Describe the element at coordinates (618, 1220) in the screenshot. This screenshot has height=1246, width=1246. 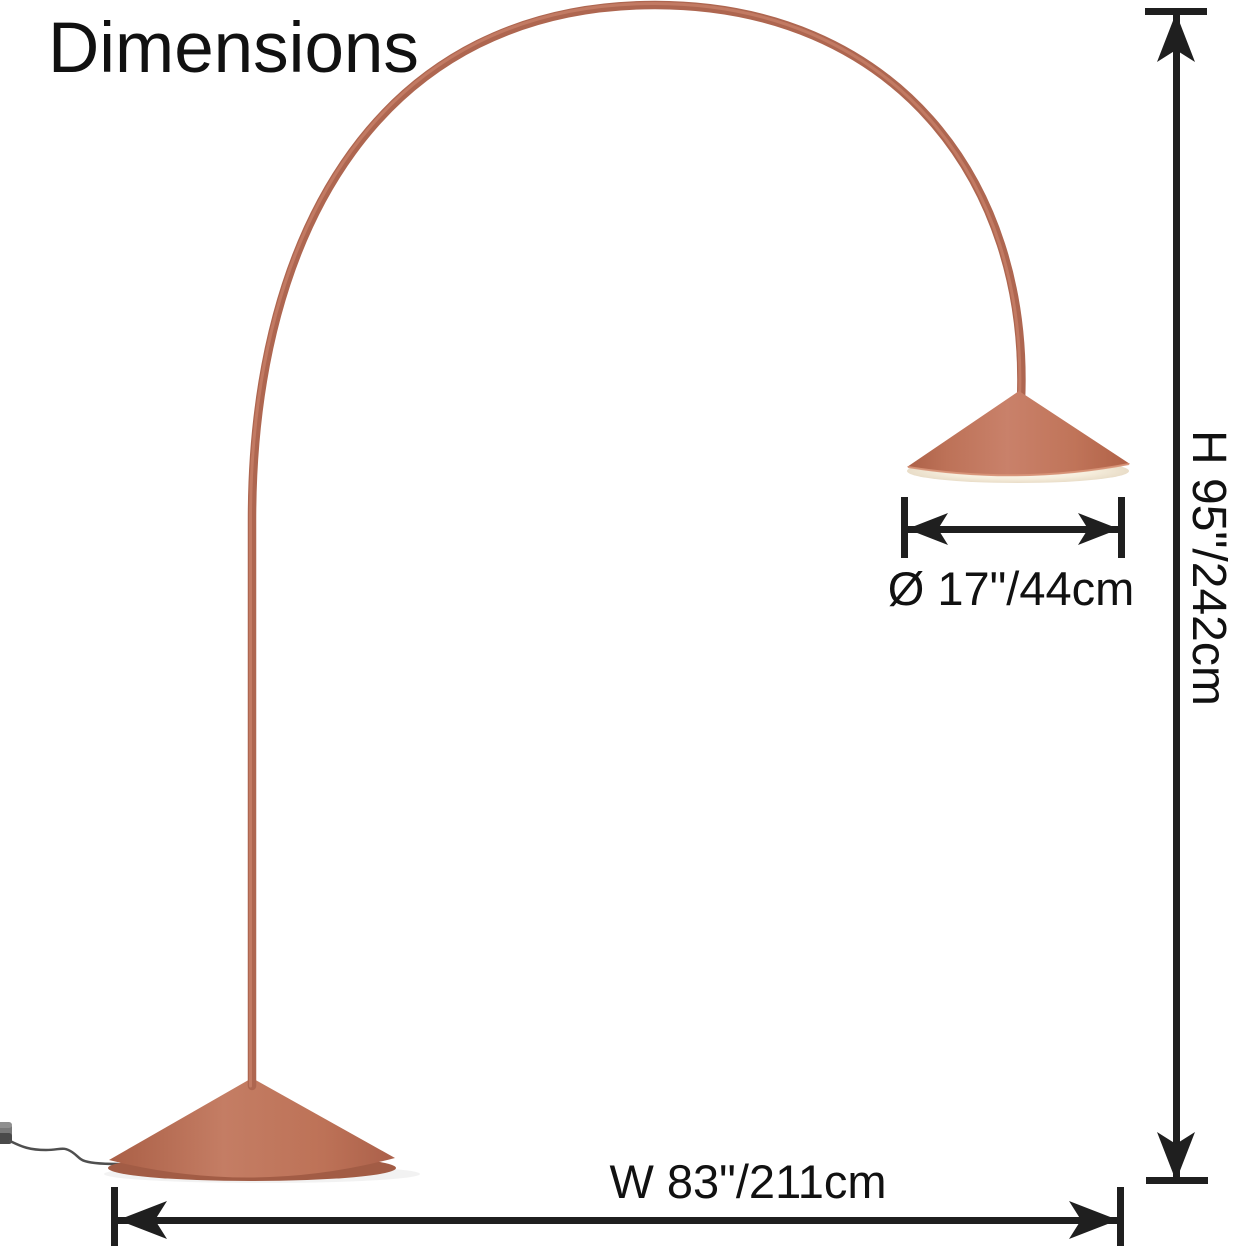
I see `width-line` at that location.